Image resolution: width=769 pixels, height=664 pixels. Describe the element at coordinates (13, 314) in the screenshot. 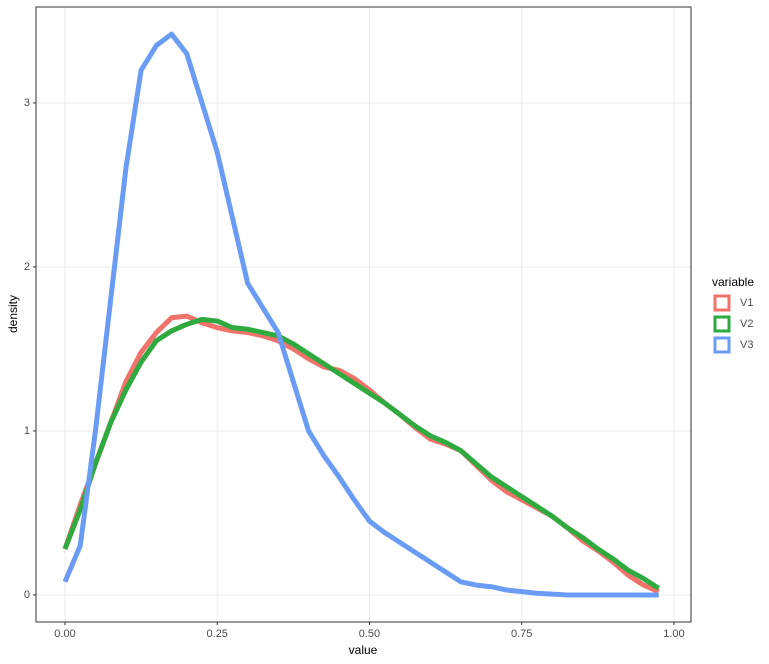

I see `y-axis-label: density` at that location.